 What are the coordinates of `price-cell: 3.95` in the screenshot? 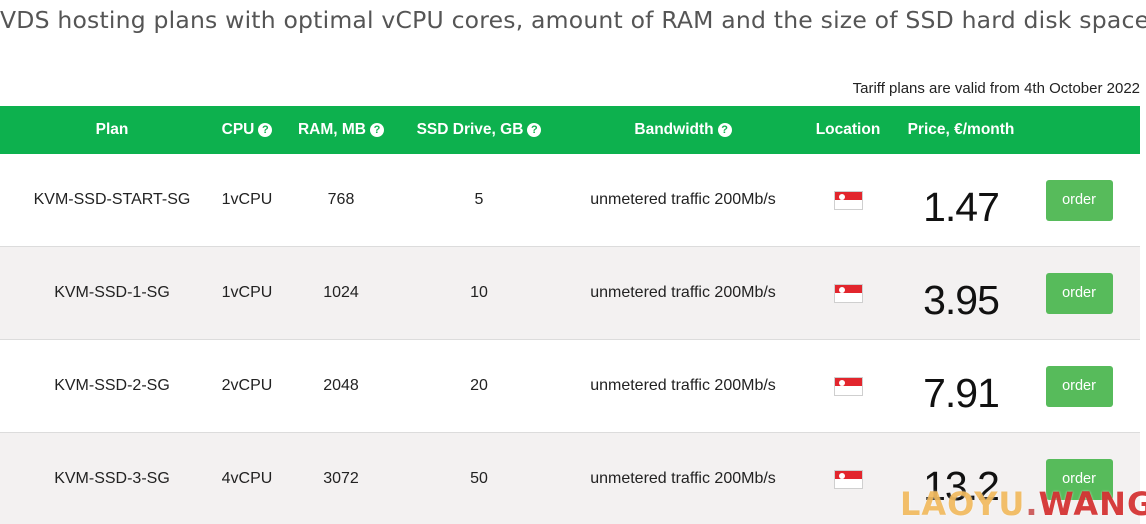 It's located at (961, 293).